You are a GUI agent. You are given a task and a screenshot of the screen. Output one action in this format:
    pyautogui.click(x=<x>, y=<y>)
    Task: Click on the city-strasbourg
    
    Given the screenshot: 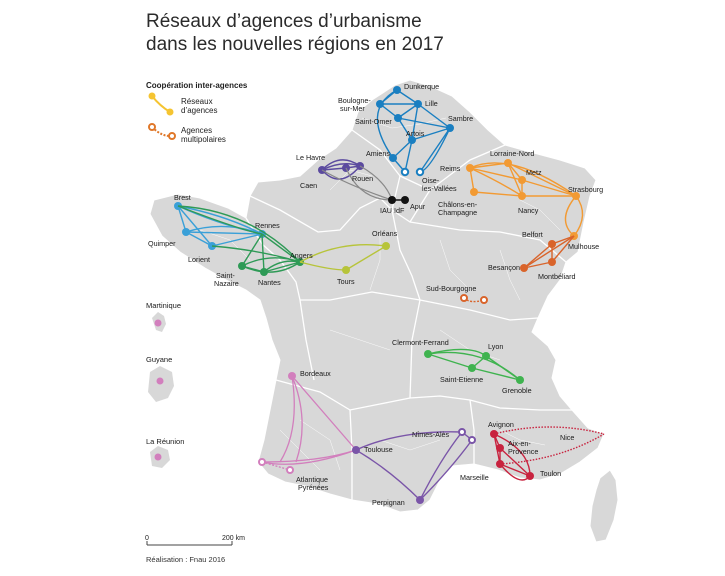 What is the action you would take?
    pyautogui.click(x=576, y=196)
    